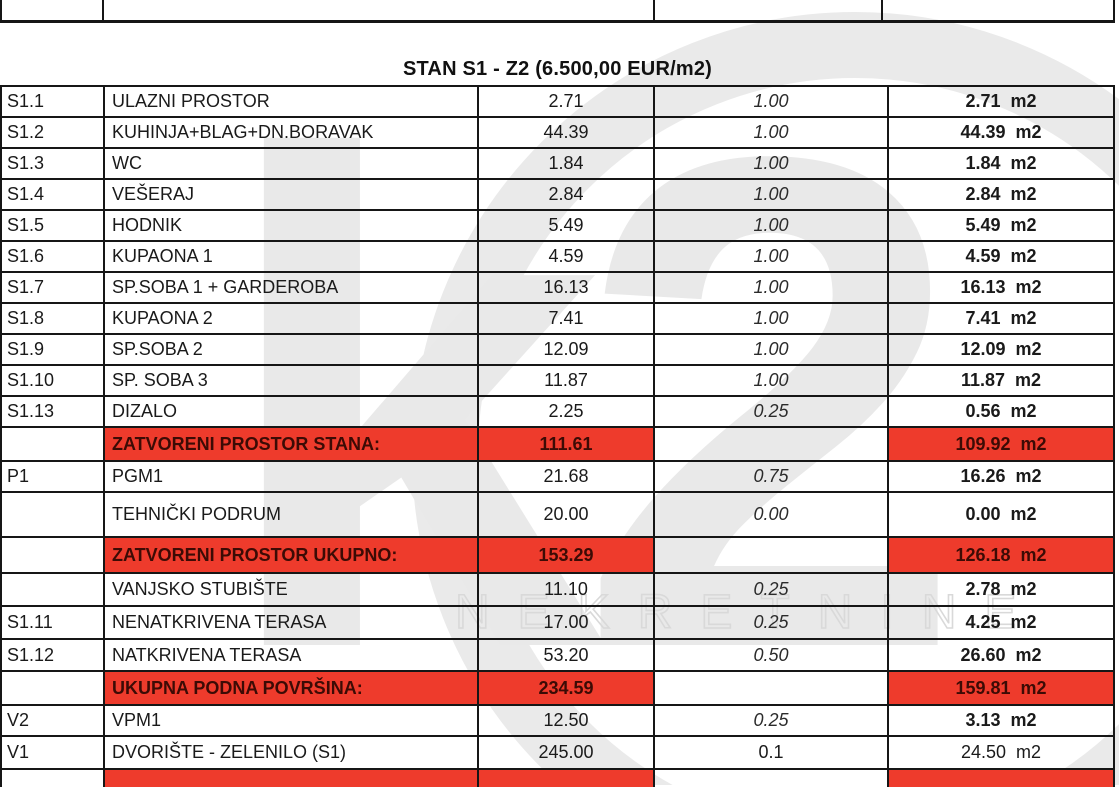 This screenshot has width=1119, height=787. Describe the element at coordinates (53, 194) in the screenshot. I see `cell-code: S1.4` at that location.